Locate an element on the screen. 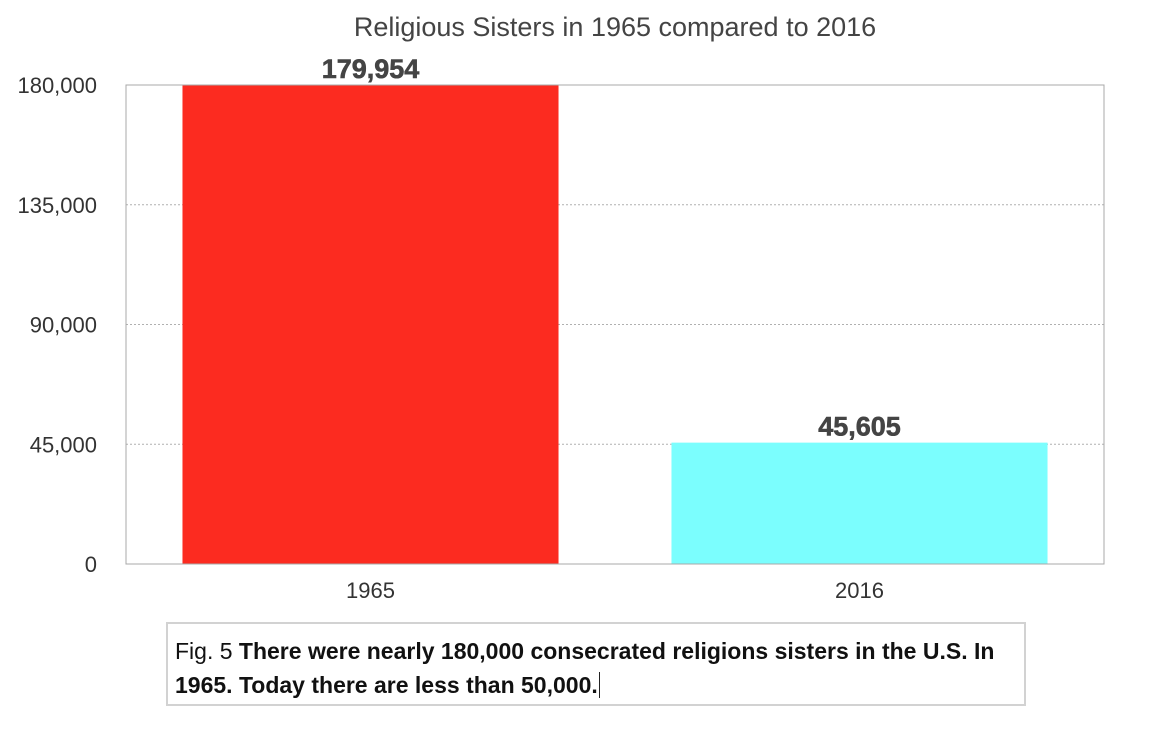 This screenshot has width=1162, height=738. caption-prefix: Fig. 5 is located at coordinates (204, 651).